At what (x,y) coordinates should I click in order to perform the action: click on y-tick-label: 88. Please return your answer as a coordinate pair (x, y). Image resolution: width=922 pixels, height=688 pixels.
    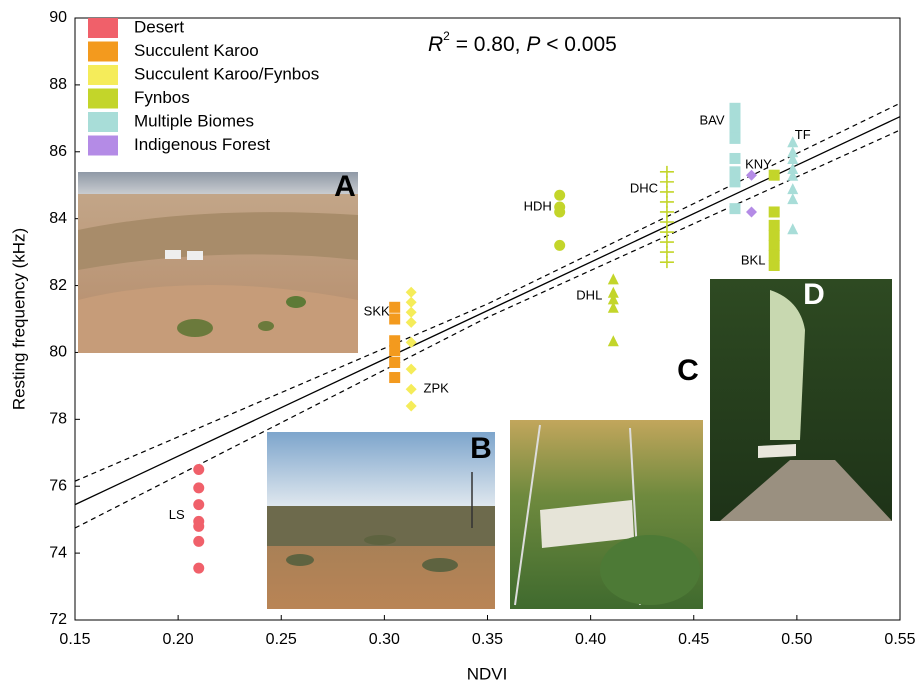
    Looking at the image, I should click on (58, 84).